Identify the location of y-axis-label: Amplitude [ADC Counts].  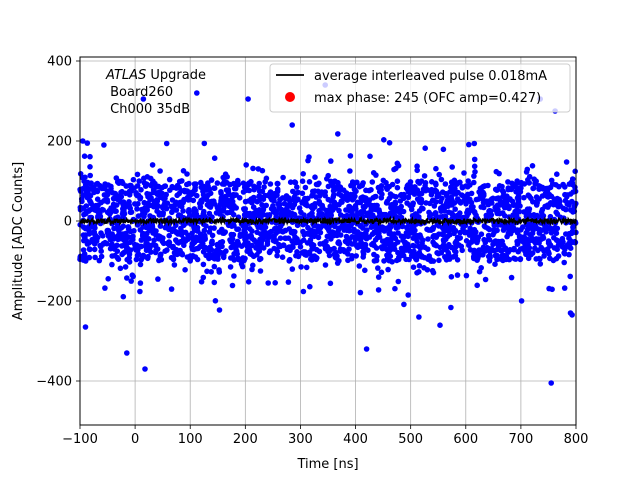
(18, 241).